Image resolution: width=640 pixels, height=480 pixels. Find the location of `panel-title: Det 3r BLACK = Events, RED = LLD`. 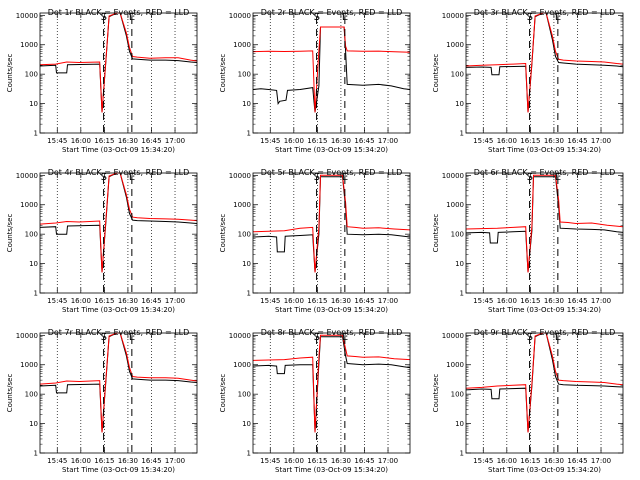

panel-title: Det 3r BLACK = Events, RED = LLD is located at coordinates (545, 12).